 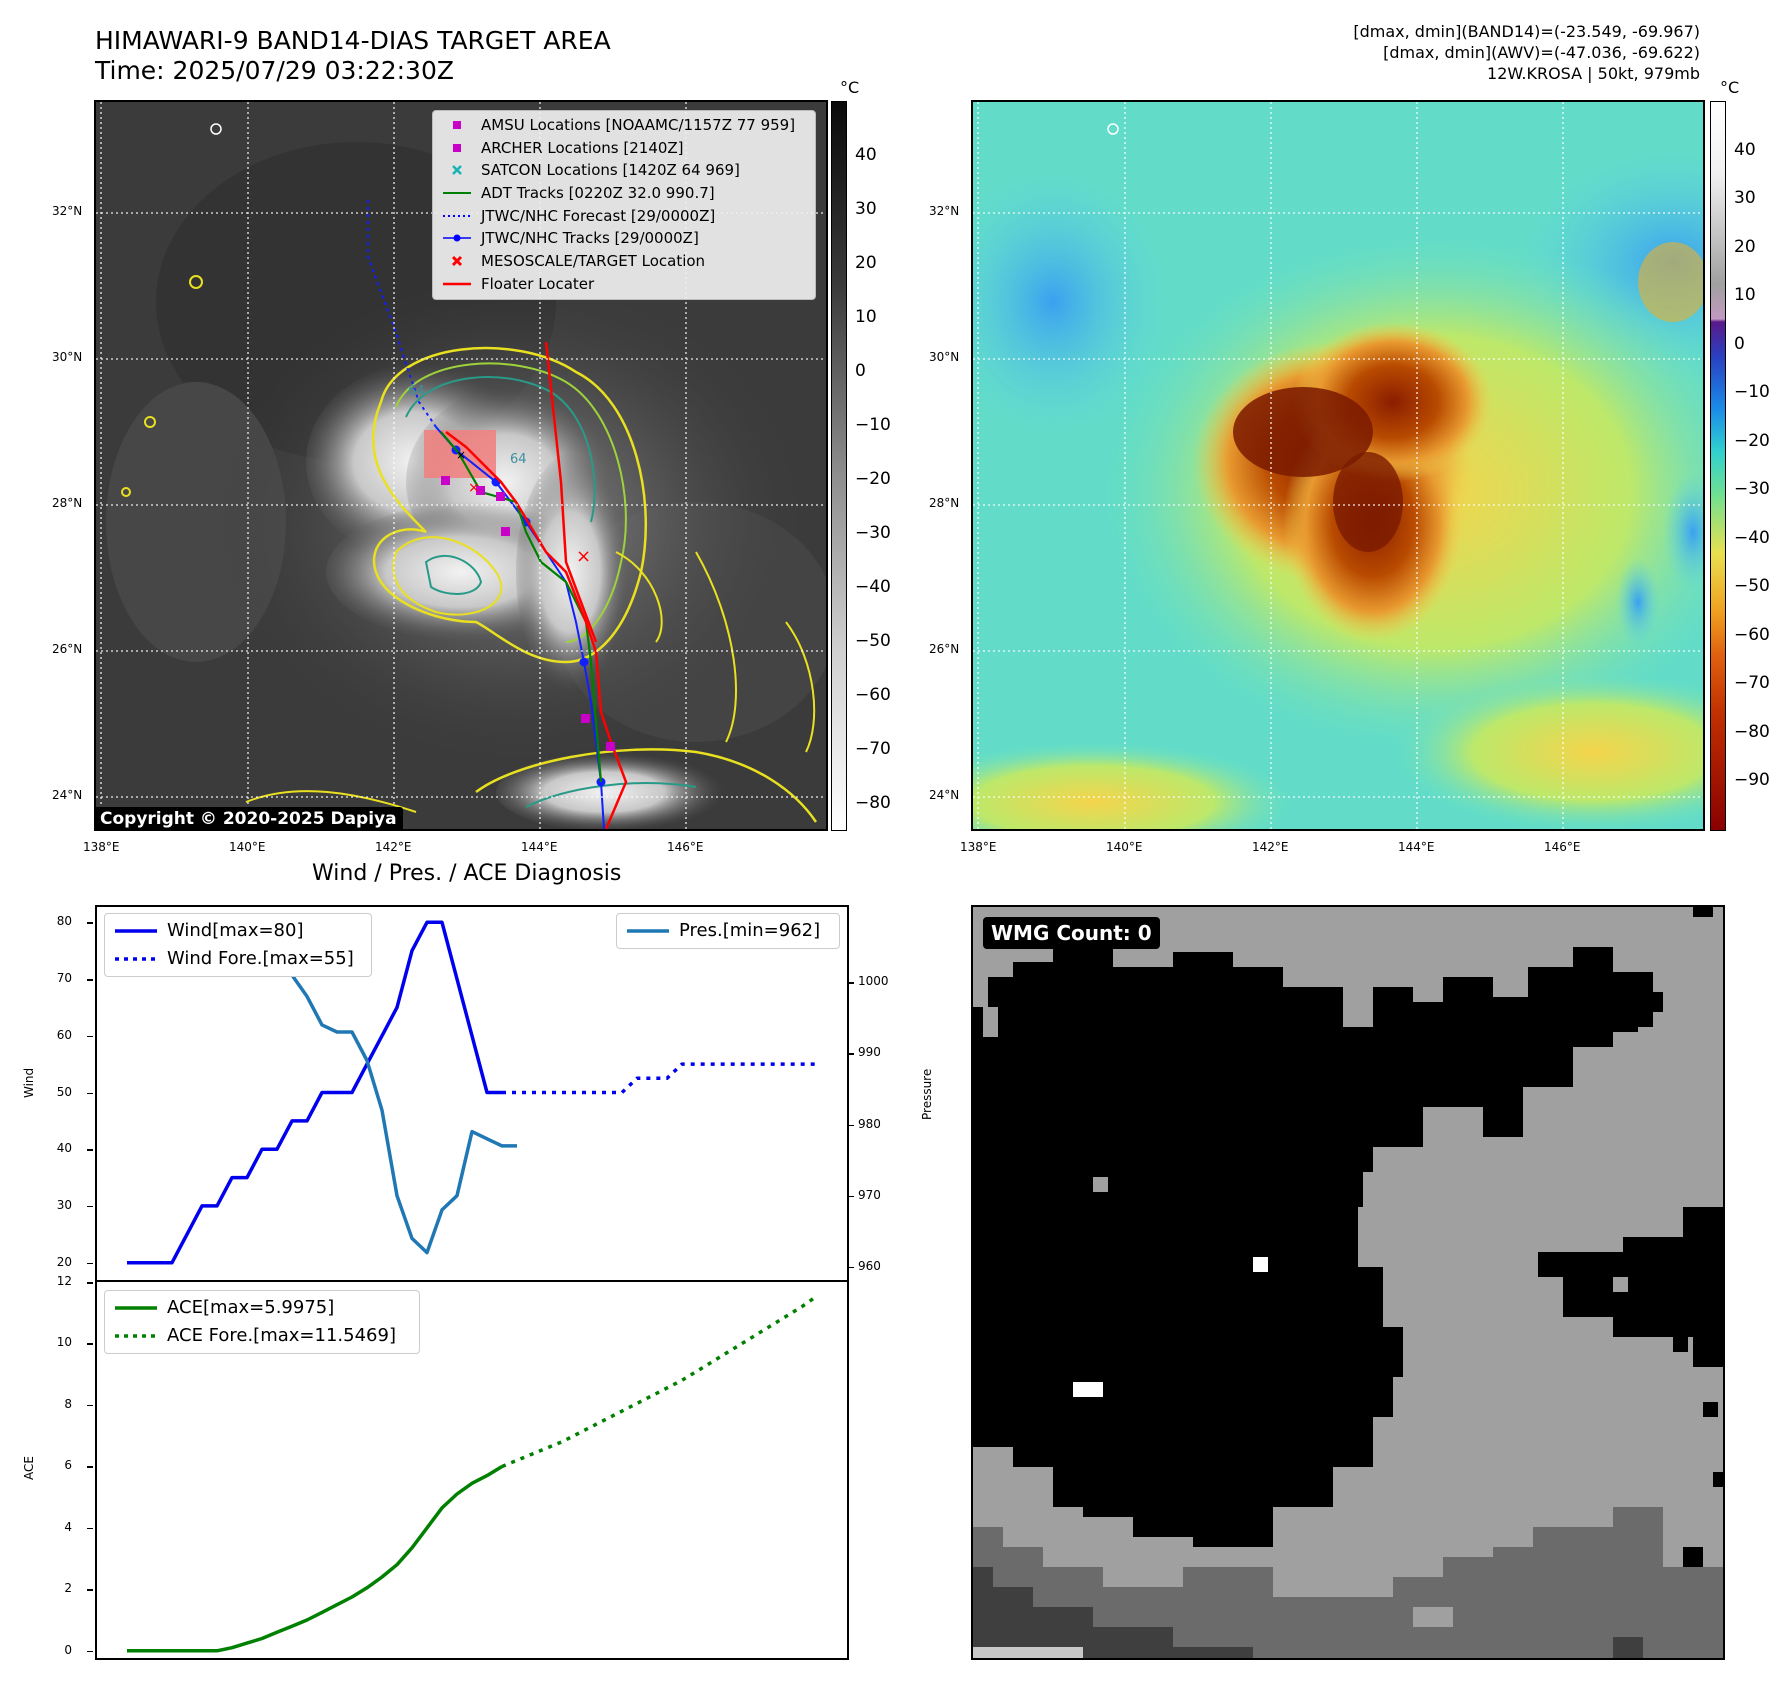 What do you see at coordinates (353, 40) in the screenshot?
I see `satellite-title: HIMAWARI-9 BAND14-DIAS TARGET AREA` at bounding box center [353, 40].